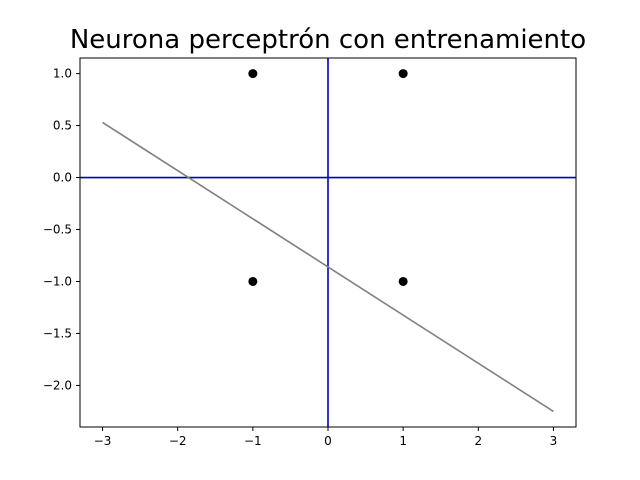 The width and height of the screenshot is (640, 480). Describe the element at coordinates (253, 441) in the screenshot. I see `x-tick-label: −1` at that location.